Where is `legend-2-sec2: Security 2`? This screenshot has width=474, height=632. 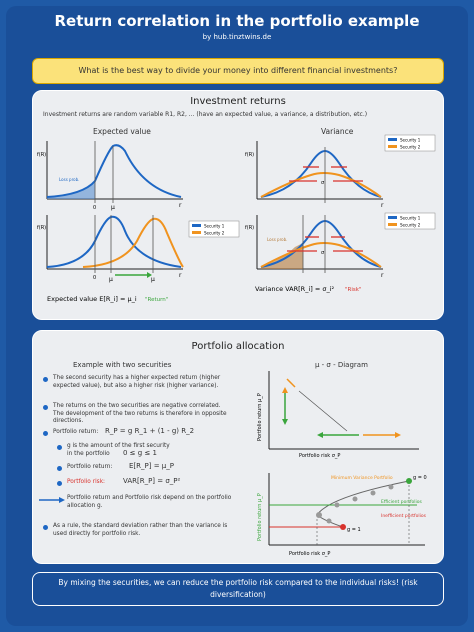
legend-2-sec2: Security 2 is located at coordinates (410, 147).